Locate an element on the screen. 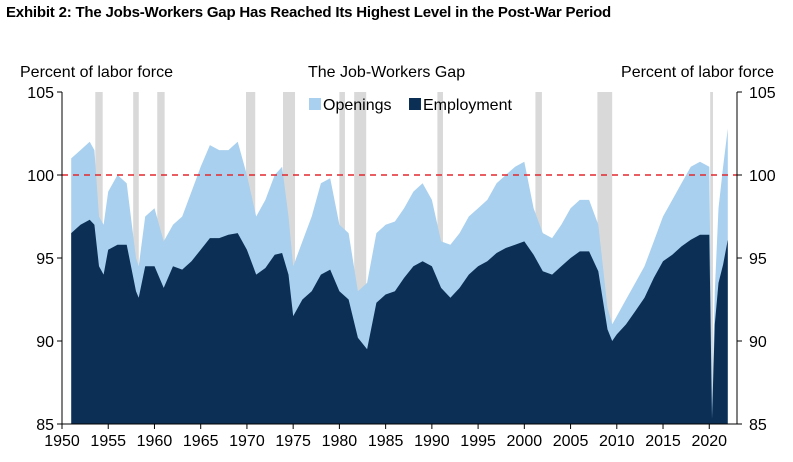 The image size is (793, 462). x-tick-label-1965: 1965 is located at coordinates (201, 441).